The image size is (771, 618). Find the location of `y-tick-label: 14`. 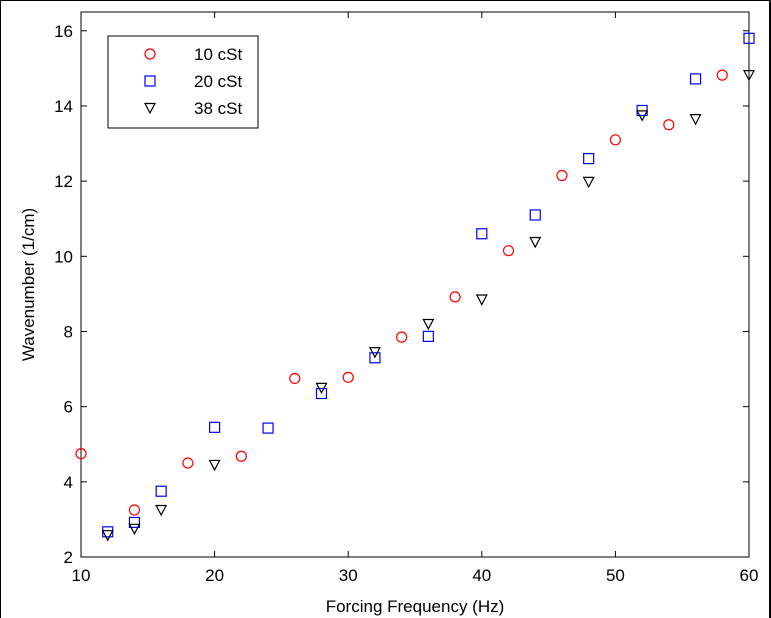

y-tick-label: 14 is located at coordinates (63, 106).